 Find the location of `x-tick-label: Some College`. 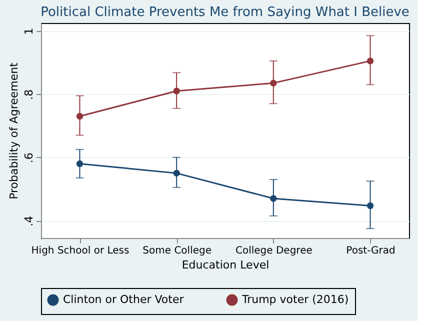

x-tick-label: Some College is located at coordinates (177, 251).